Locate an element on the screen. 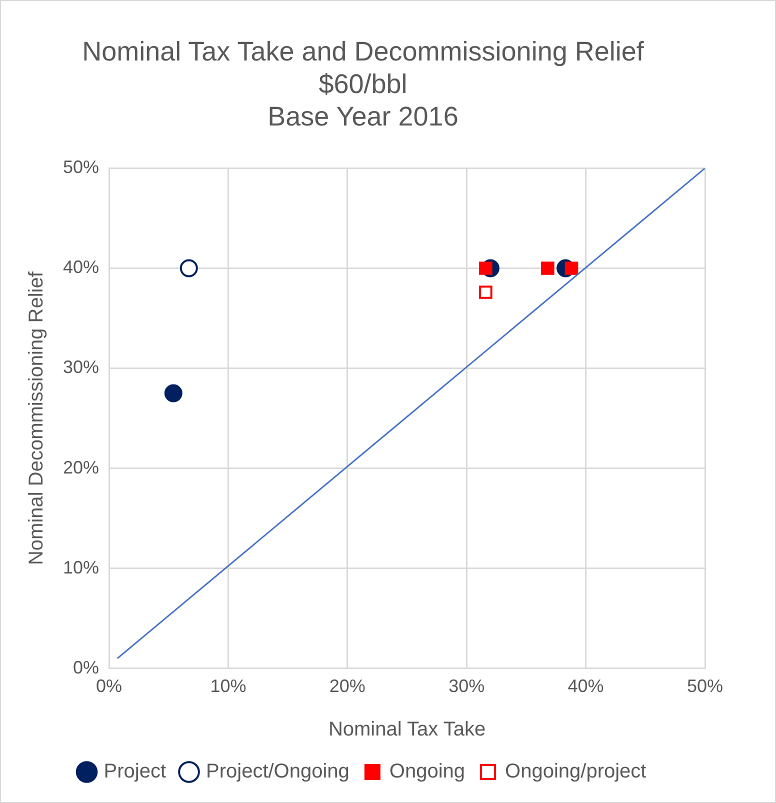 This screenshot has height=803, width=776. legend-label: Project is located at coordinates (135, 771).